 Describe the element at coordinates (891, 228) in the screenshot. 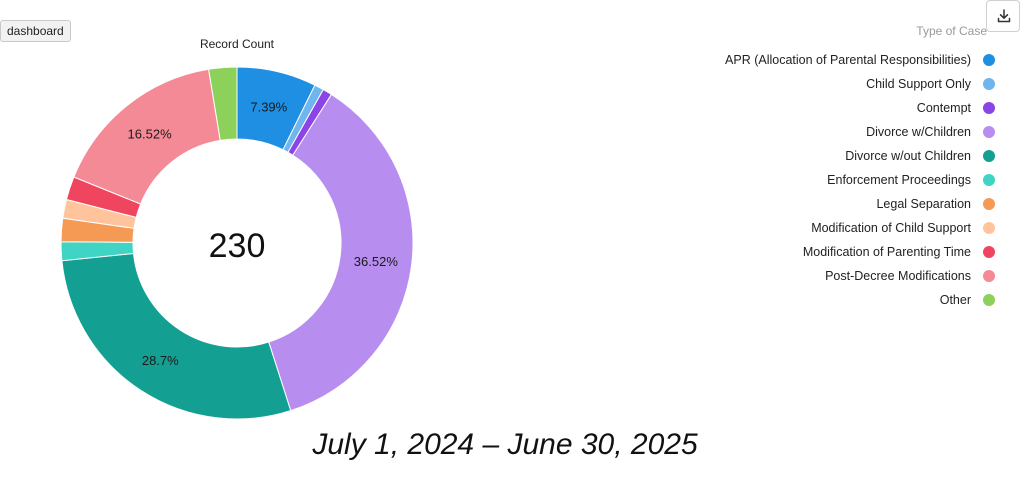

I see `legend-label: Modification of Child Support` at that location.